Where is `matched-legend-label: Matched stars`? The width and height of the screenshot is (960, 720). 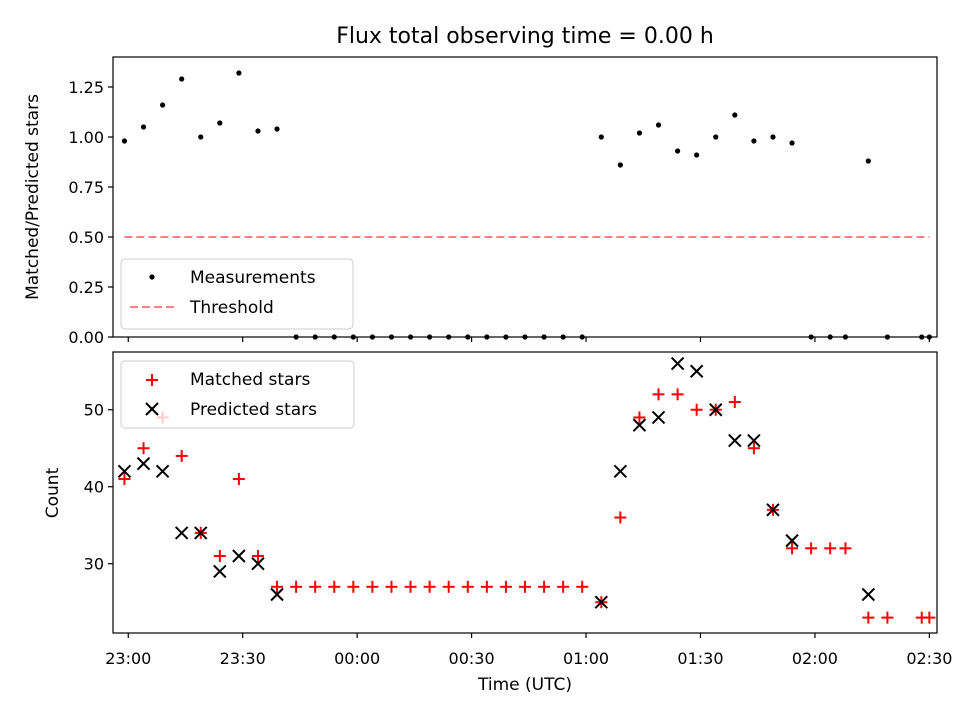 matched-legend-label: Matched stars is located at coordinates (250, 380).